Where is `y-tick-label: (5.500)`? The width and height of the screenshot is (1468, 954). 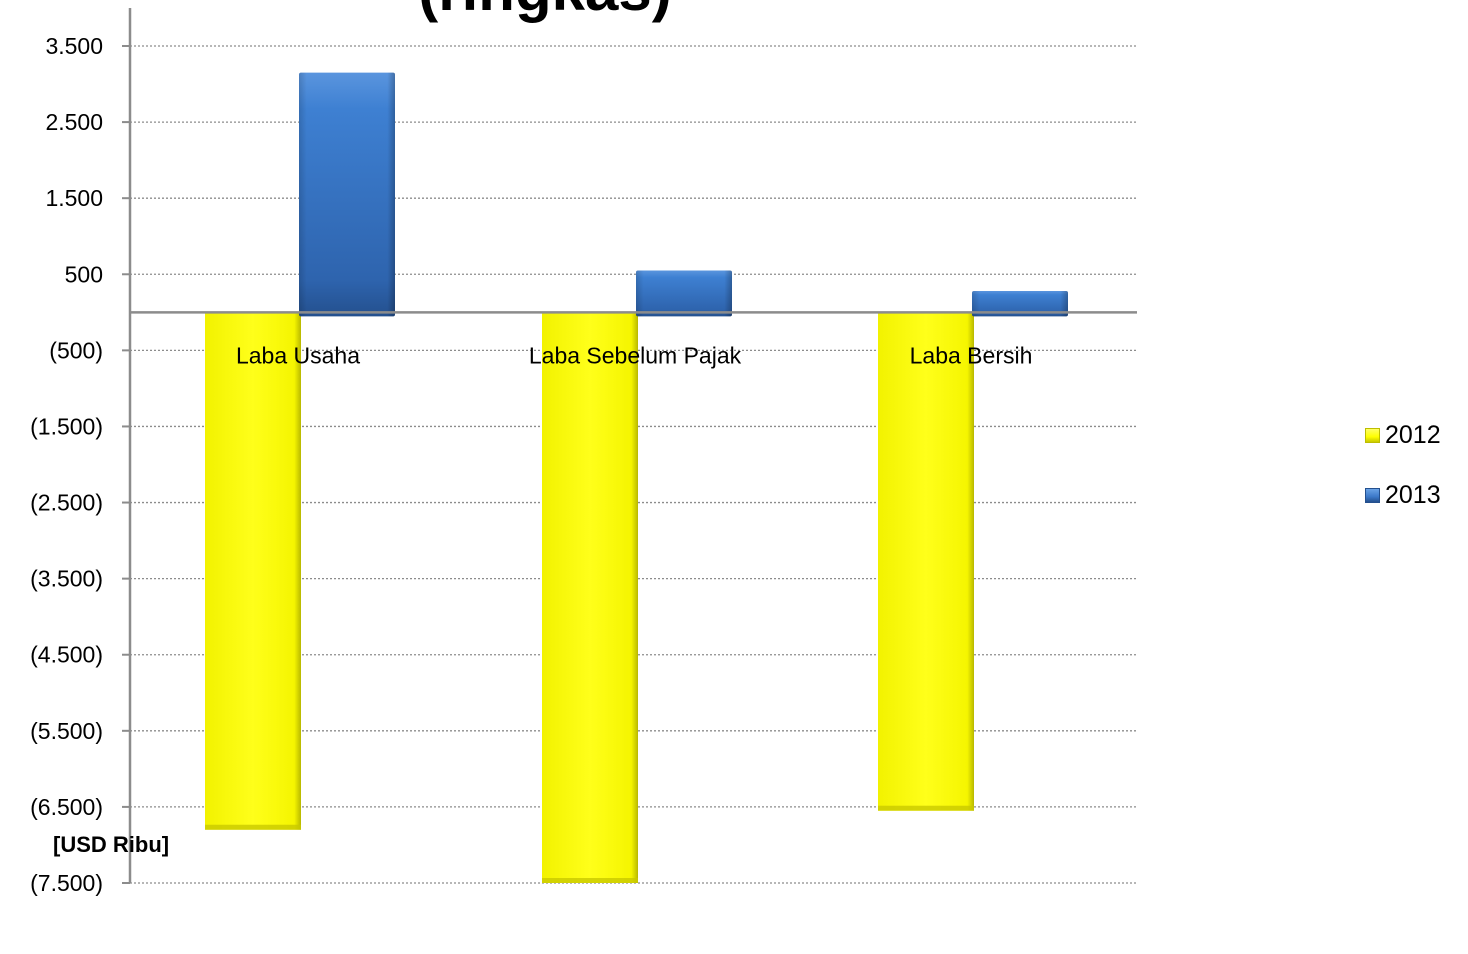
y-tick-label: (5.500) is located at coordinates (66, 731).